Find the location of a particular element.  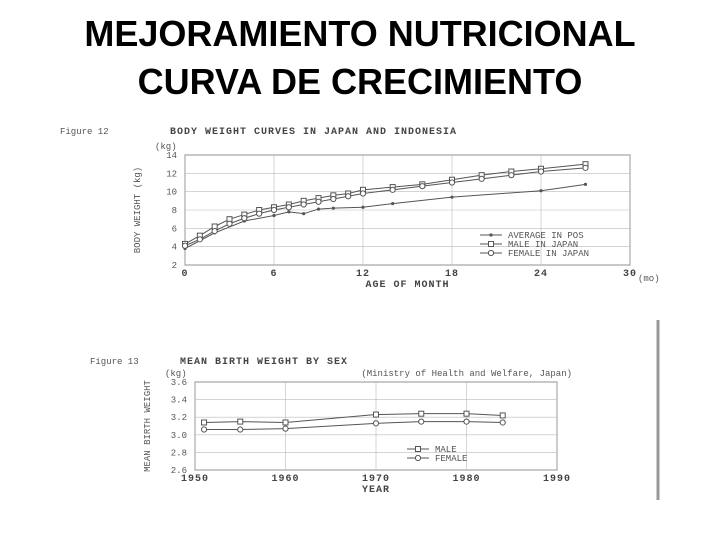

legend-label: AVERAGE IN POS is located at coordinates (546, 236).